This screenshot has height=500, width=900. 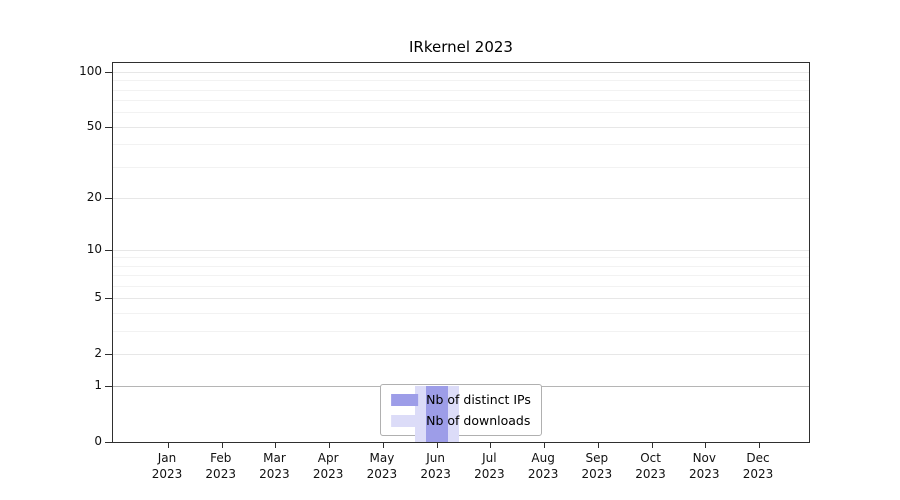 I want to click on x-tick-label: May 2023, so click(x=382, y=466).